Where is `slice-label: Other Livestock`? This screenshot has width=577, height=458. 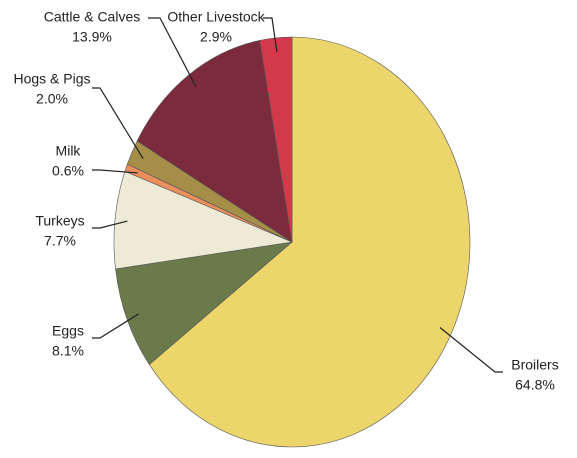 slice-label: Other Livestock is located at coordinates (216, 17).